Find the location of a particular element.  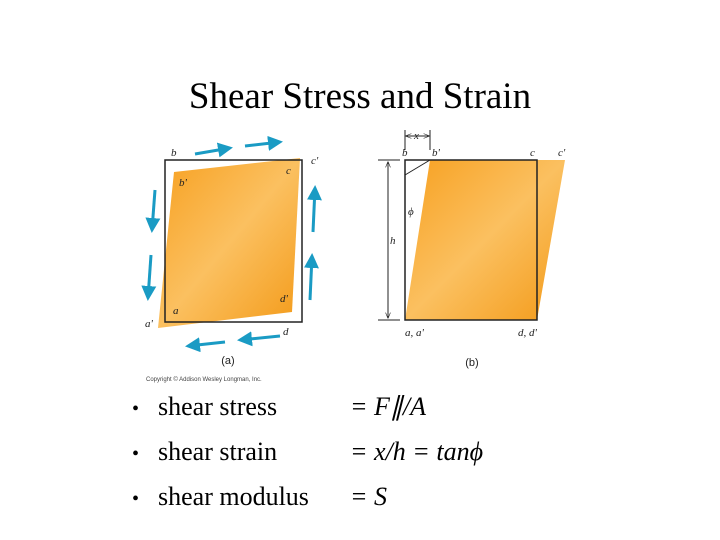

caption-b: (b) is located at coordinates (471, 363).